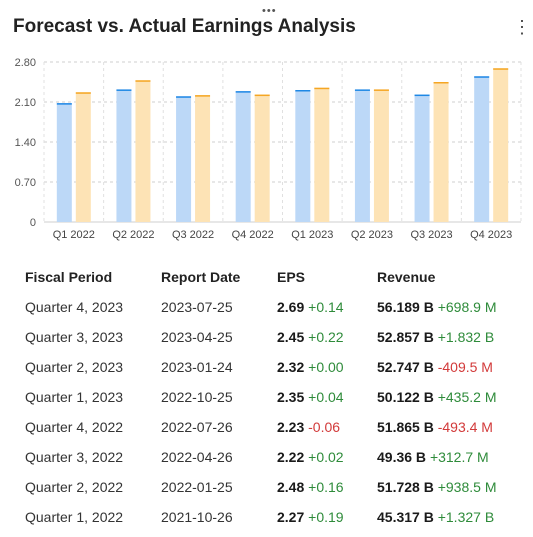 This screenshot has width=533, height=537. I want to click on revenue-change: +435.2 M, so click(467, 397).